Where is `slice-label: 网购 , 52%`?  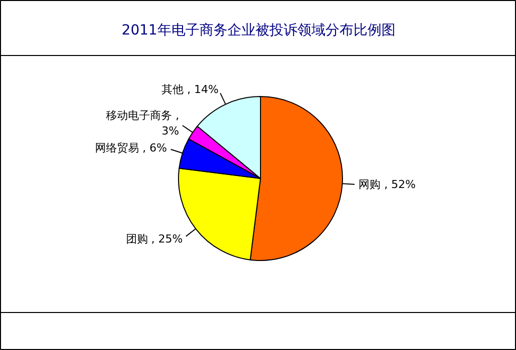 slice-label: 网购 , 52% is located at coordinates (387, 185).